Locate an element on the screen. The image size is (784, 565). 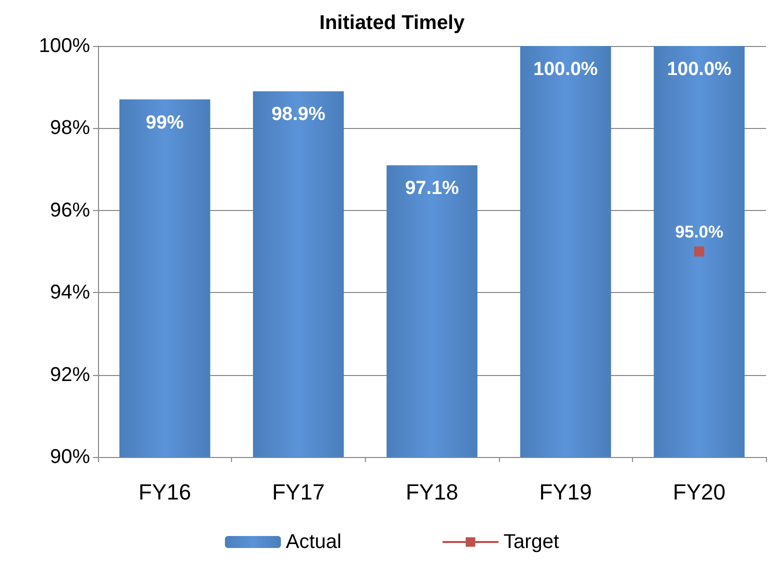
data-label: 97.1% is located at coordinates (432, 189).